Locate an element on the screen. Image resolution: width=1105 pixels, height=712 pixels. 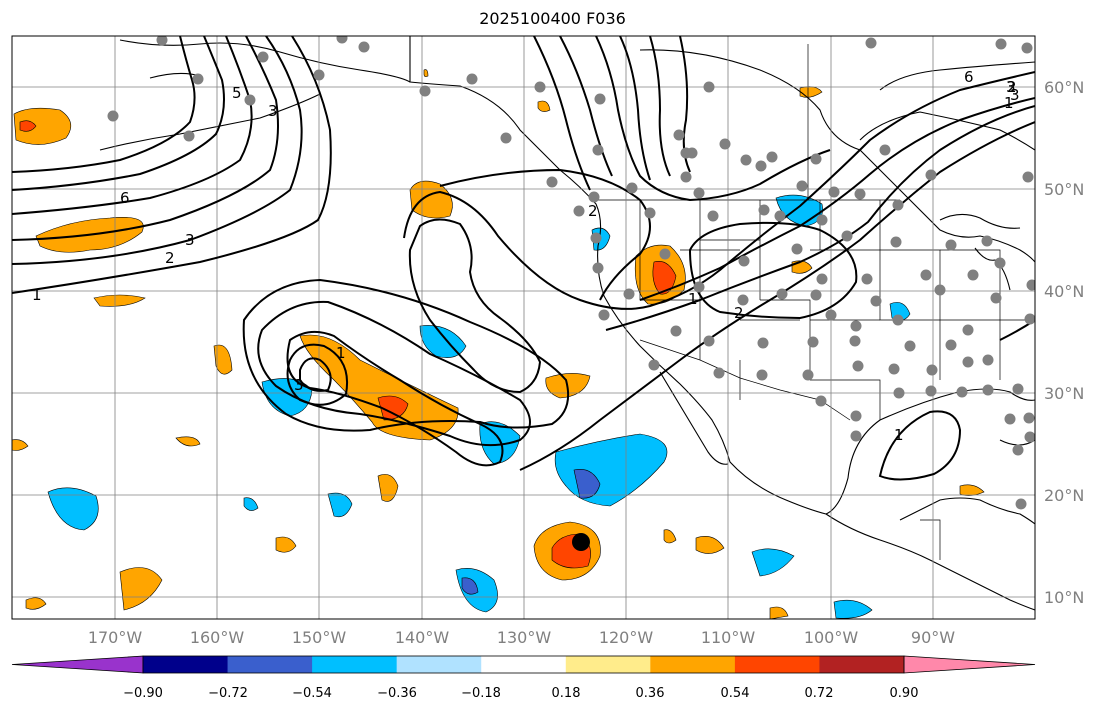
lon-label: 150°W is located at coordinates (319, 637).